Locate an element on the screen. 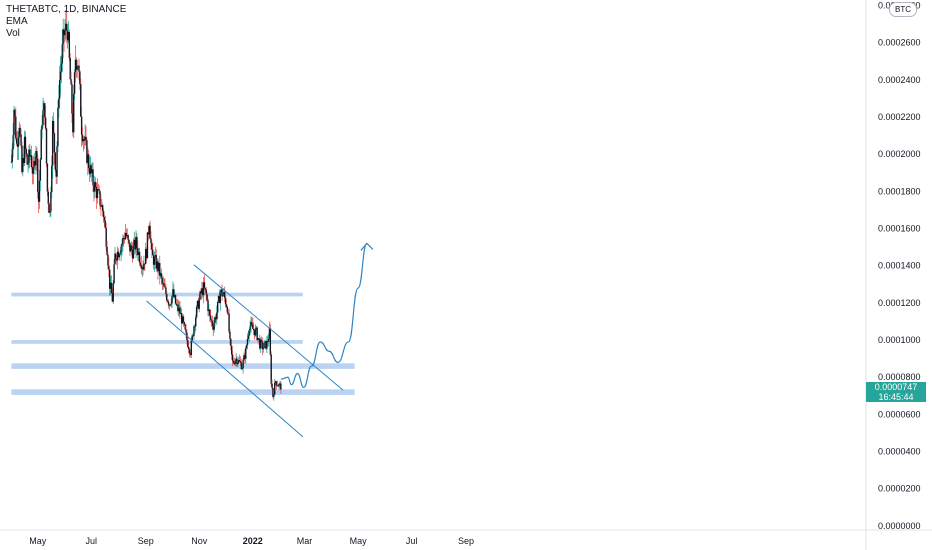  y-tick-label: 0.0002600 is located at coordinates (899, 43).